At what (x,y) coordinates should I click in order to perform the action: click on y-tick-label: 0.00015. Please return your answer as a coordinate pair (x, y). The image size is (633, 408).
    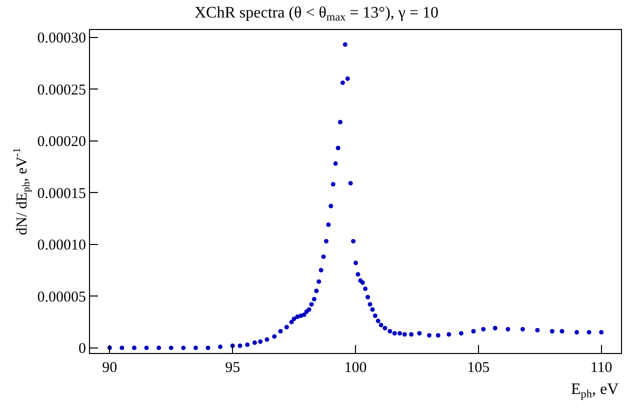
    Looking at the image, I should click on (61, 194).